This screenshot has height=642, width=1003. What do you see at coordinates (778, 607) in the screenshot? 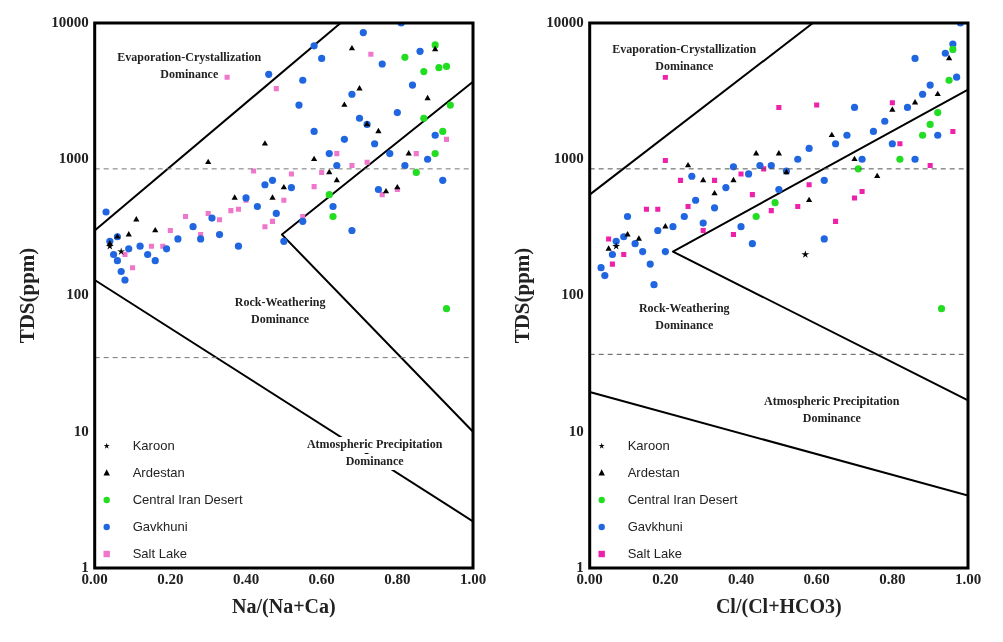
I see `x-axis-title: Cl/(Cl+HCO3)` at bounding box center [778, 607].